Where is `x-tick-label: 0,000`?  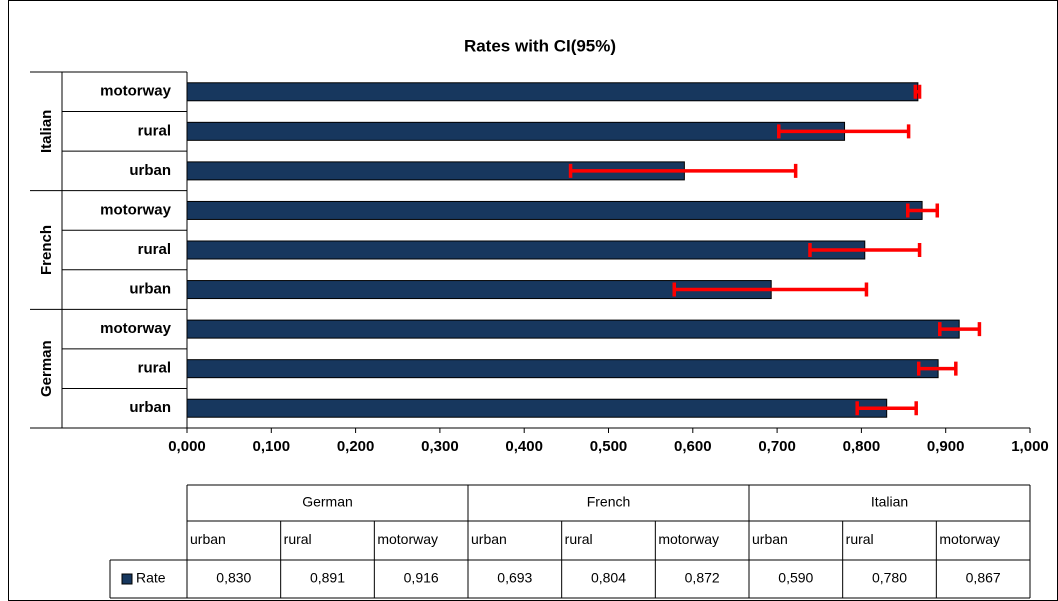
x-tick-label: 0,000 is located at coordinates (187, 446).